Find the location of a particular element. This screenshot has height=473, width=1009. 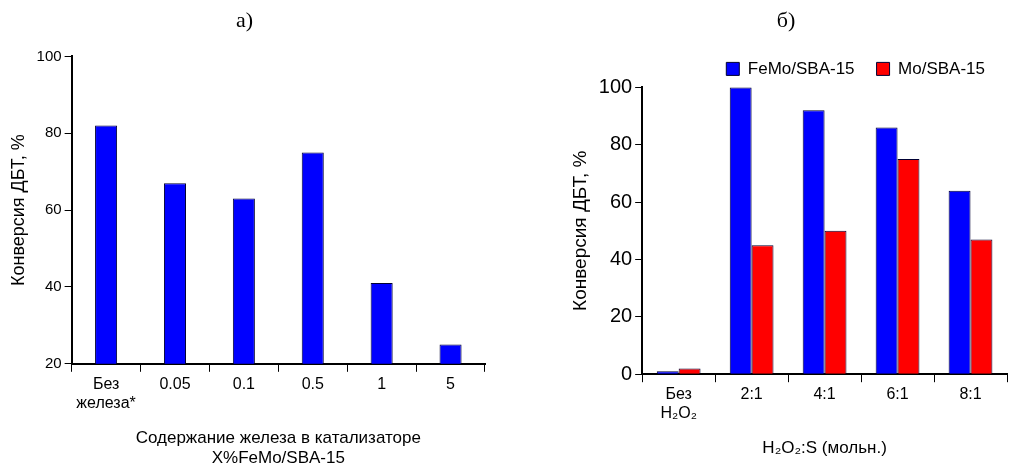

x-tick-label: 2:1 is located at coordinates (751, 394).